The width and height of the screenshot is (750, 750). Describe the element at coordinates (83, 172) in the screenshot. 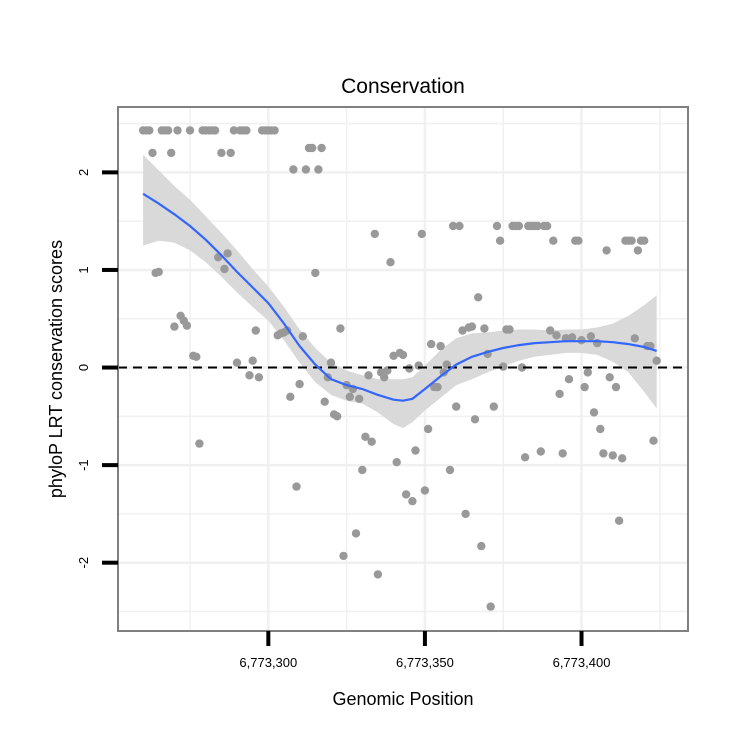

I see `y-tick-label: 2` at that location.